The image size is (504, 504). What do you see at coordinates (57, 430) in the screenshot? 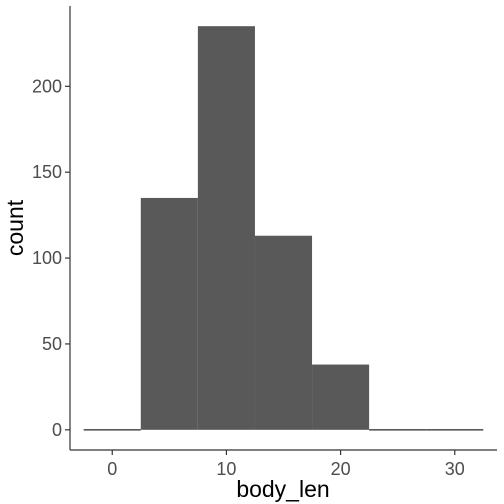
I see `y-tick-label: 0` at bounding box center [57, 430].